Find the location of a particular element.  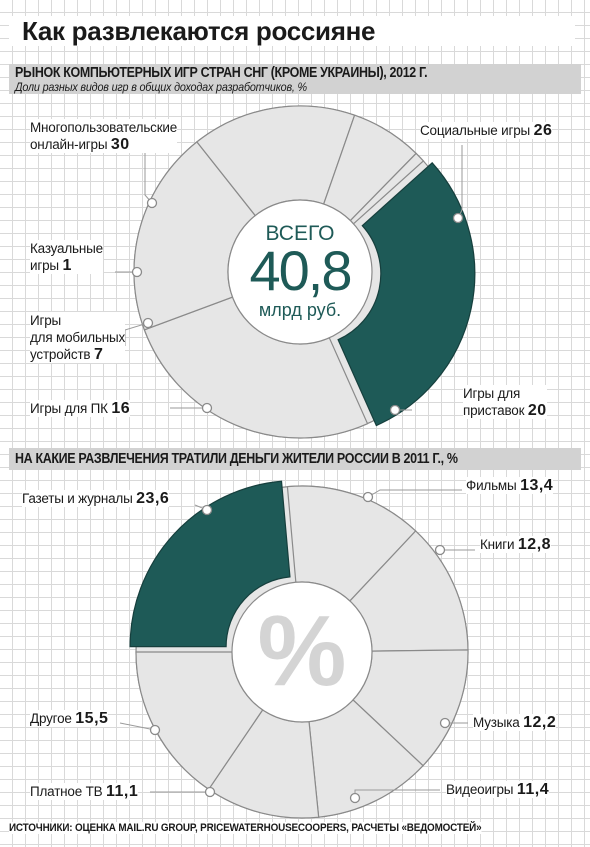

chart2-label-films: Фильмы 13,4 is located at coordinates (510, 485).